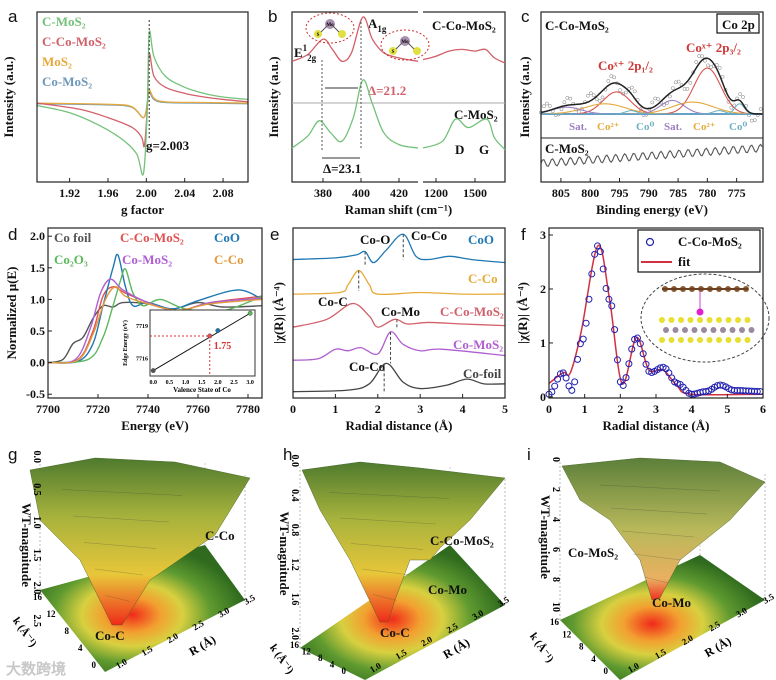 The height and width of the screenshot is (680, 776). I want to click on plot-frame-c, so click(652, 97).